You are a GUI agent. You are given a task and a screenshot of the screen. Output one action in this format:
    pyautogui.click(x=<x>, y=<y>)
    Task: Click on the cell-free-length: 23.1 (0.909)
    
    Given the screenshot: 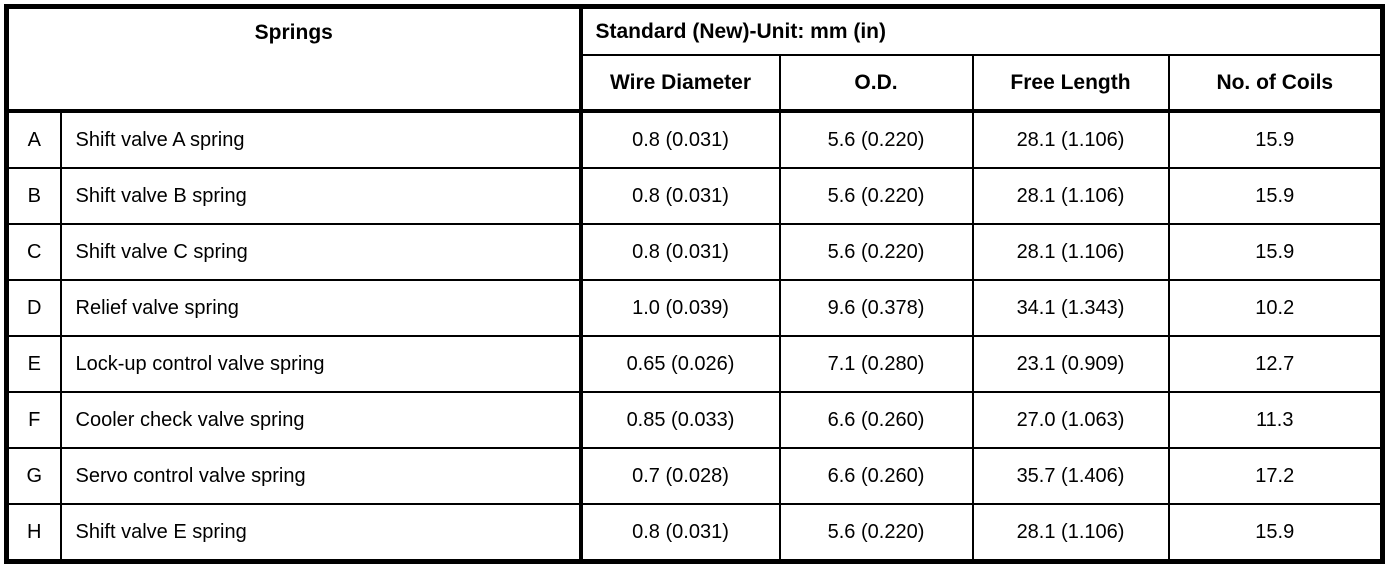 What is the action you would take?
    pyautogui.click(x=1070, y=364)
    